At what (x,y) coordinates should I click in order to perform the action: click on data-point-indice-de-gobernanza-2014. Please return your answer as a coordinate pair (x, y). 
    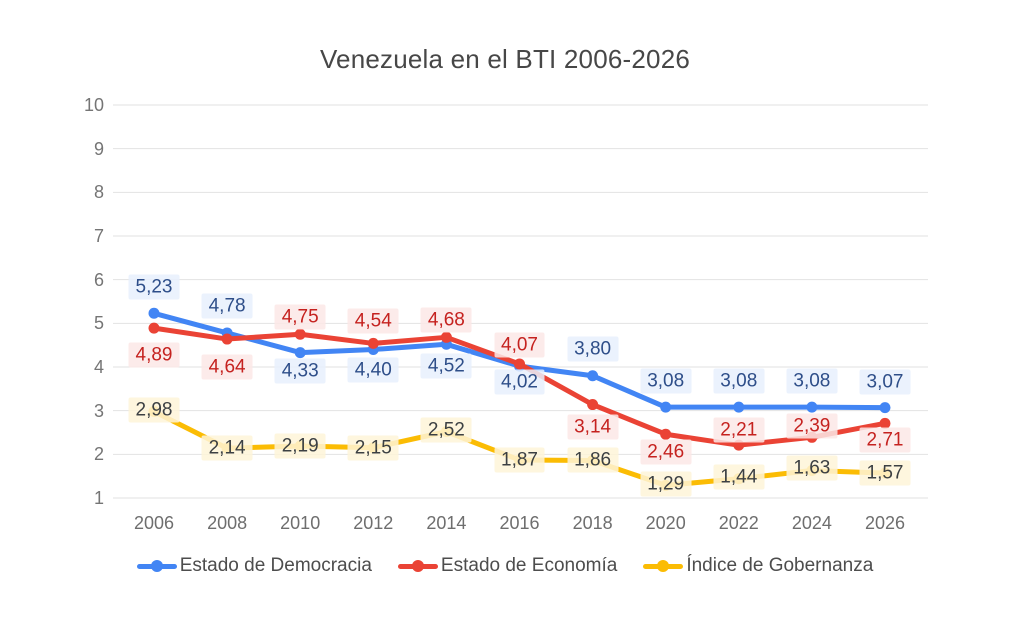
    Looking at the image, I should click on (446, 432).